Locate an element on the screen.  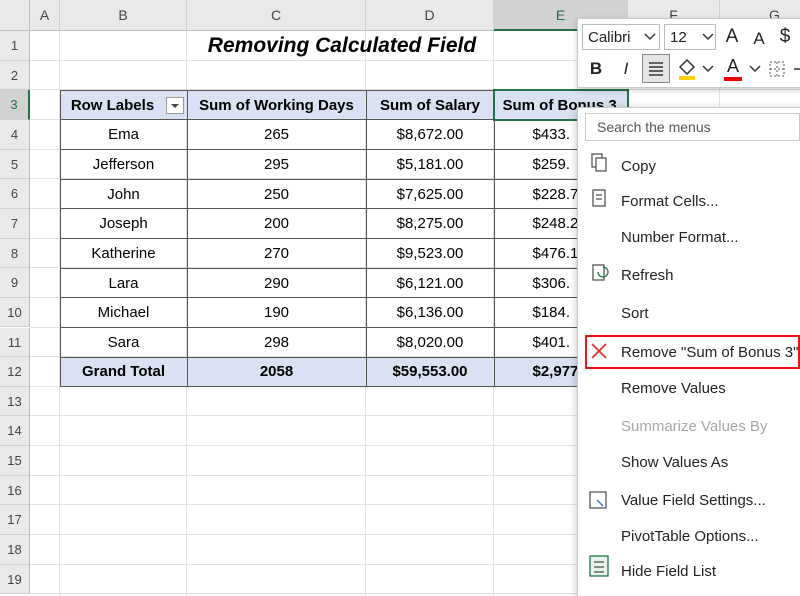
row-header: 7 is located at coordinates (15, 223).